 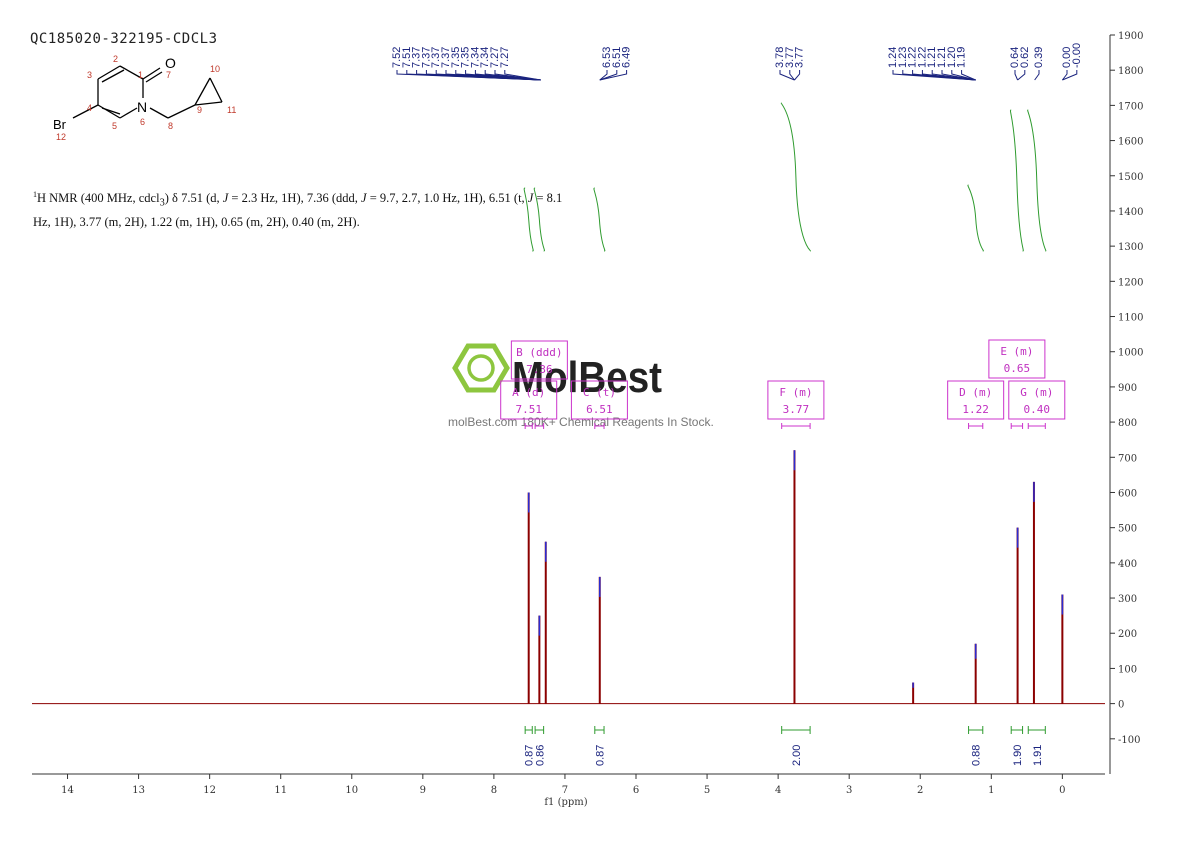 What do you see at coordinates (209, 790) in the screenshot?
I see `x-tick-label: 12` at bounding box center [209, 790].